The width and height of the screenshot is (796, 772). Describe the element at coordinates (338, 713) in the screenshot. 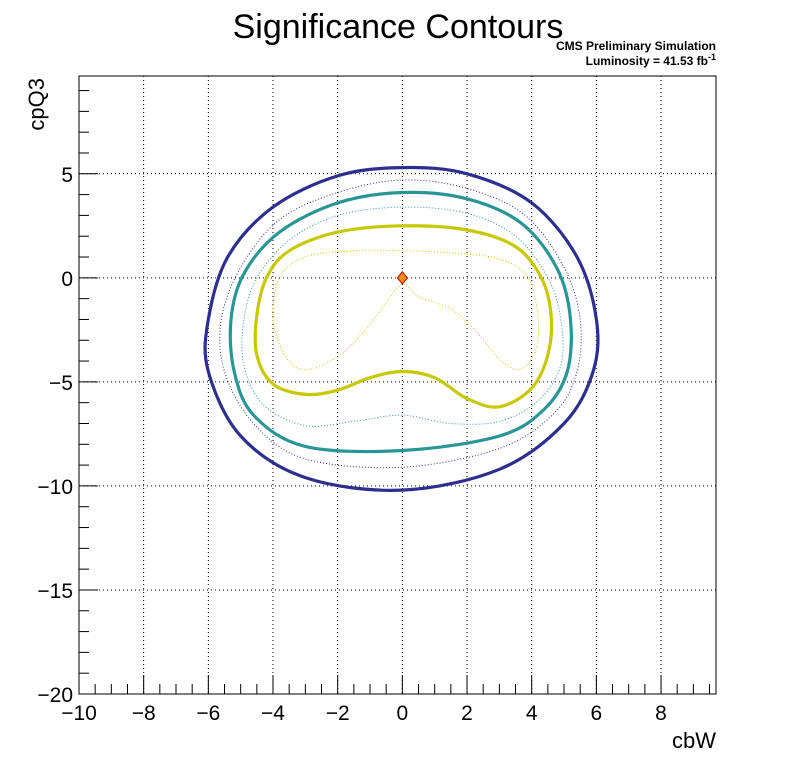

I see `x-tick-label: −2` at that location.